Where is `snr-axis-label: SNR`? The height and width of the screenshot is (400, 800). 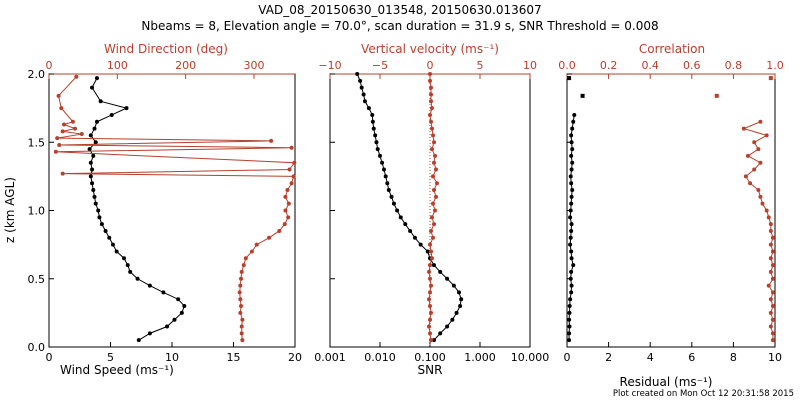 snr-axis-label: SNR is located at coordinates (430, 370).